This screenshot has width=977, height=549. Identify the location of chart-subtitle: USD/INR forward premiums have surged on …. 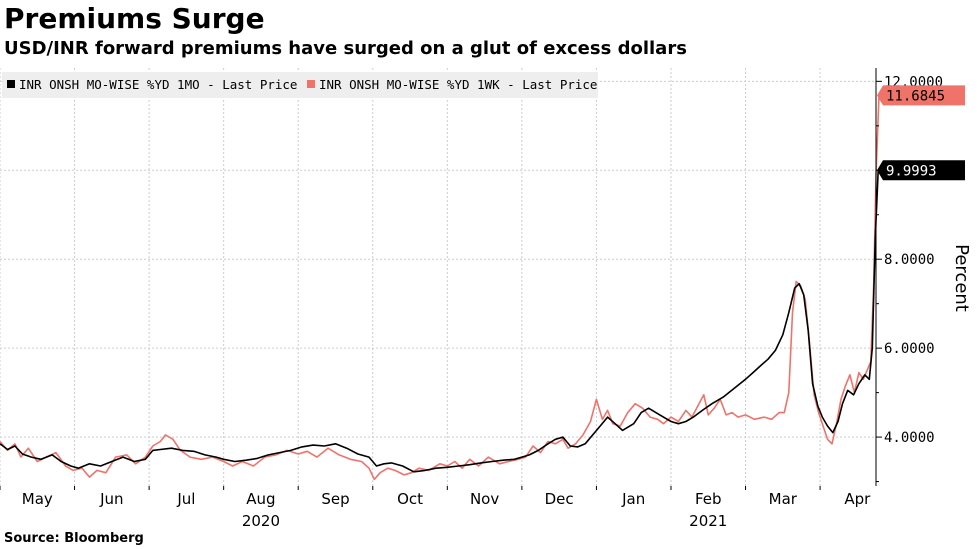
(345, 48).